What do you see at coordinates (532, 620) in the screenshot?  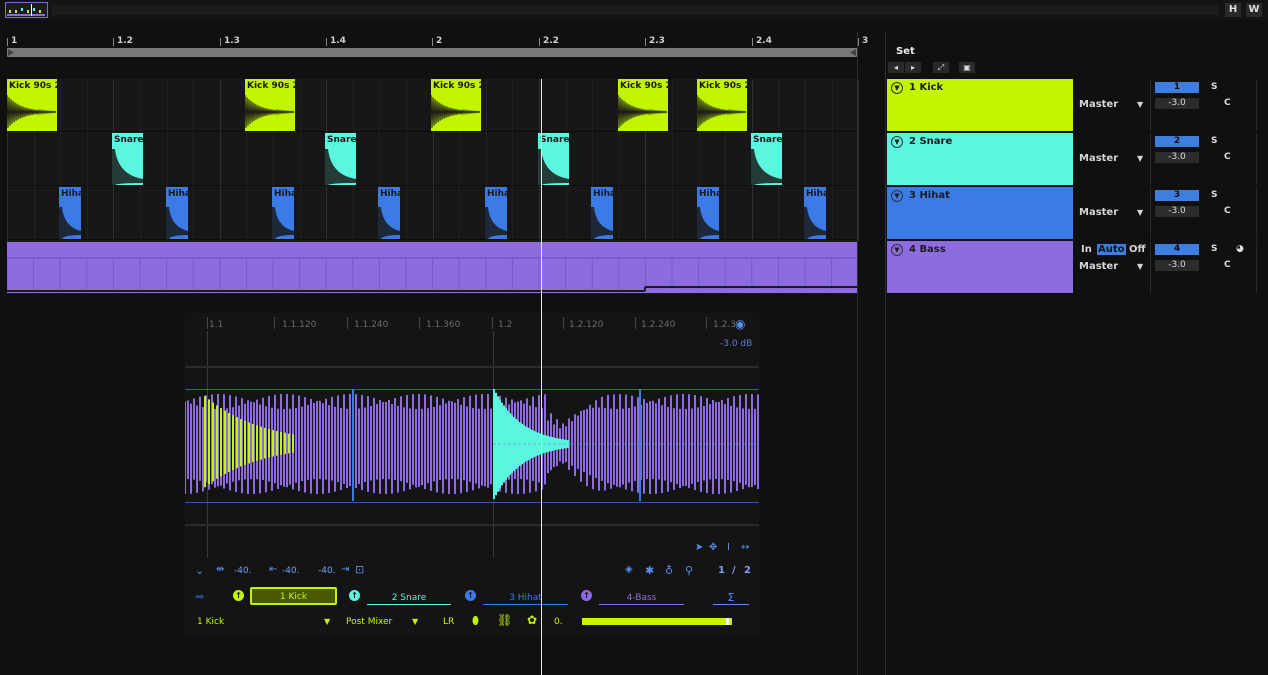 I see `palette-icon: ✿` at bounding box center [532, 620].